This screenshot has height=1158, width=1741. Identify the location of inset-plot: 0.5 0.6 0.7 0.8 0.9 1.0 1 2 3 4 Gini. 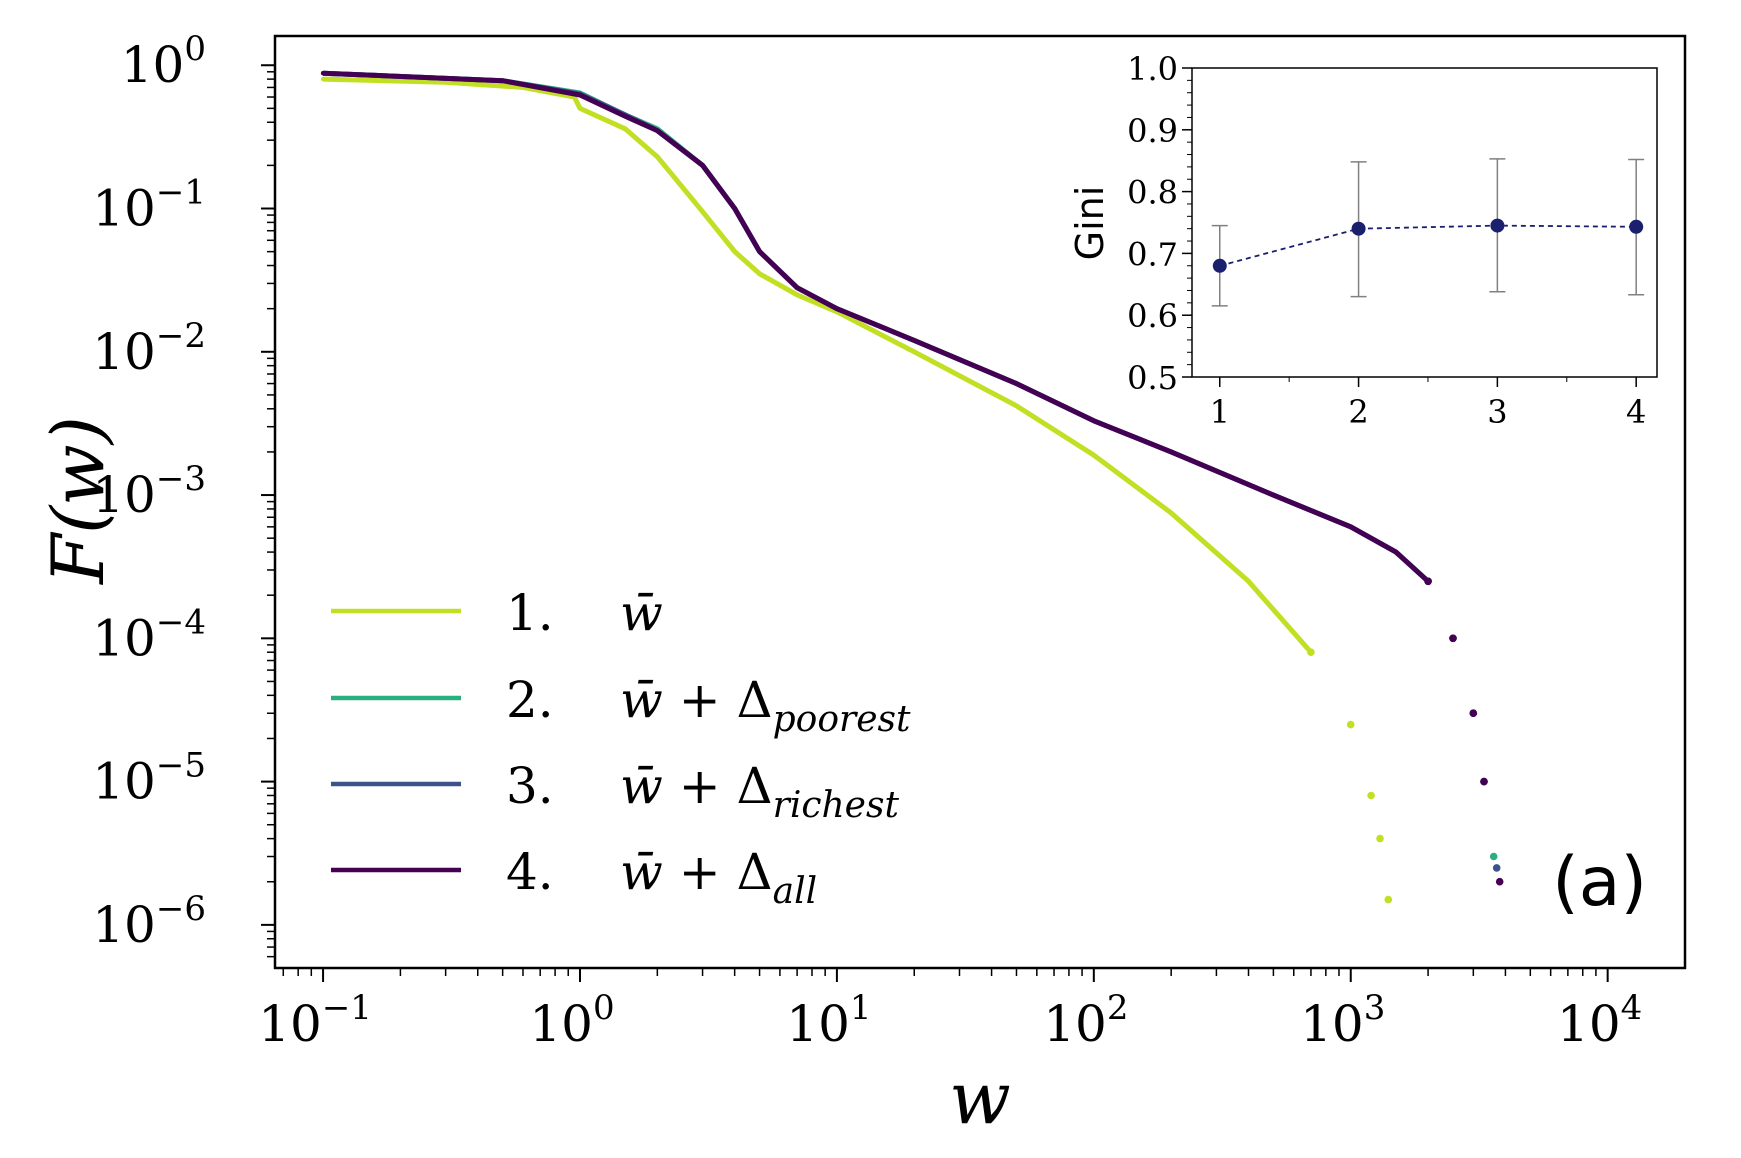
(1363, 240).